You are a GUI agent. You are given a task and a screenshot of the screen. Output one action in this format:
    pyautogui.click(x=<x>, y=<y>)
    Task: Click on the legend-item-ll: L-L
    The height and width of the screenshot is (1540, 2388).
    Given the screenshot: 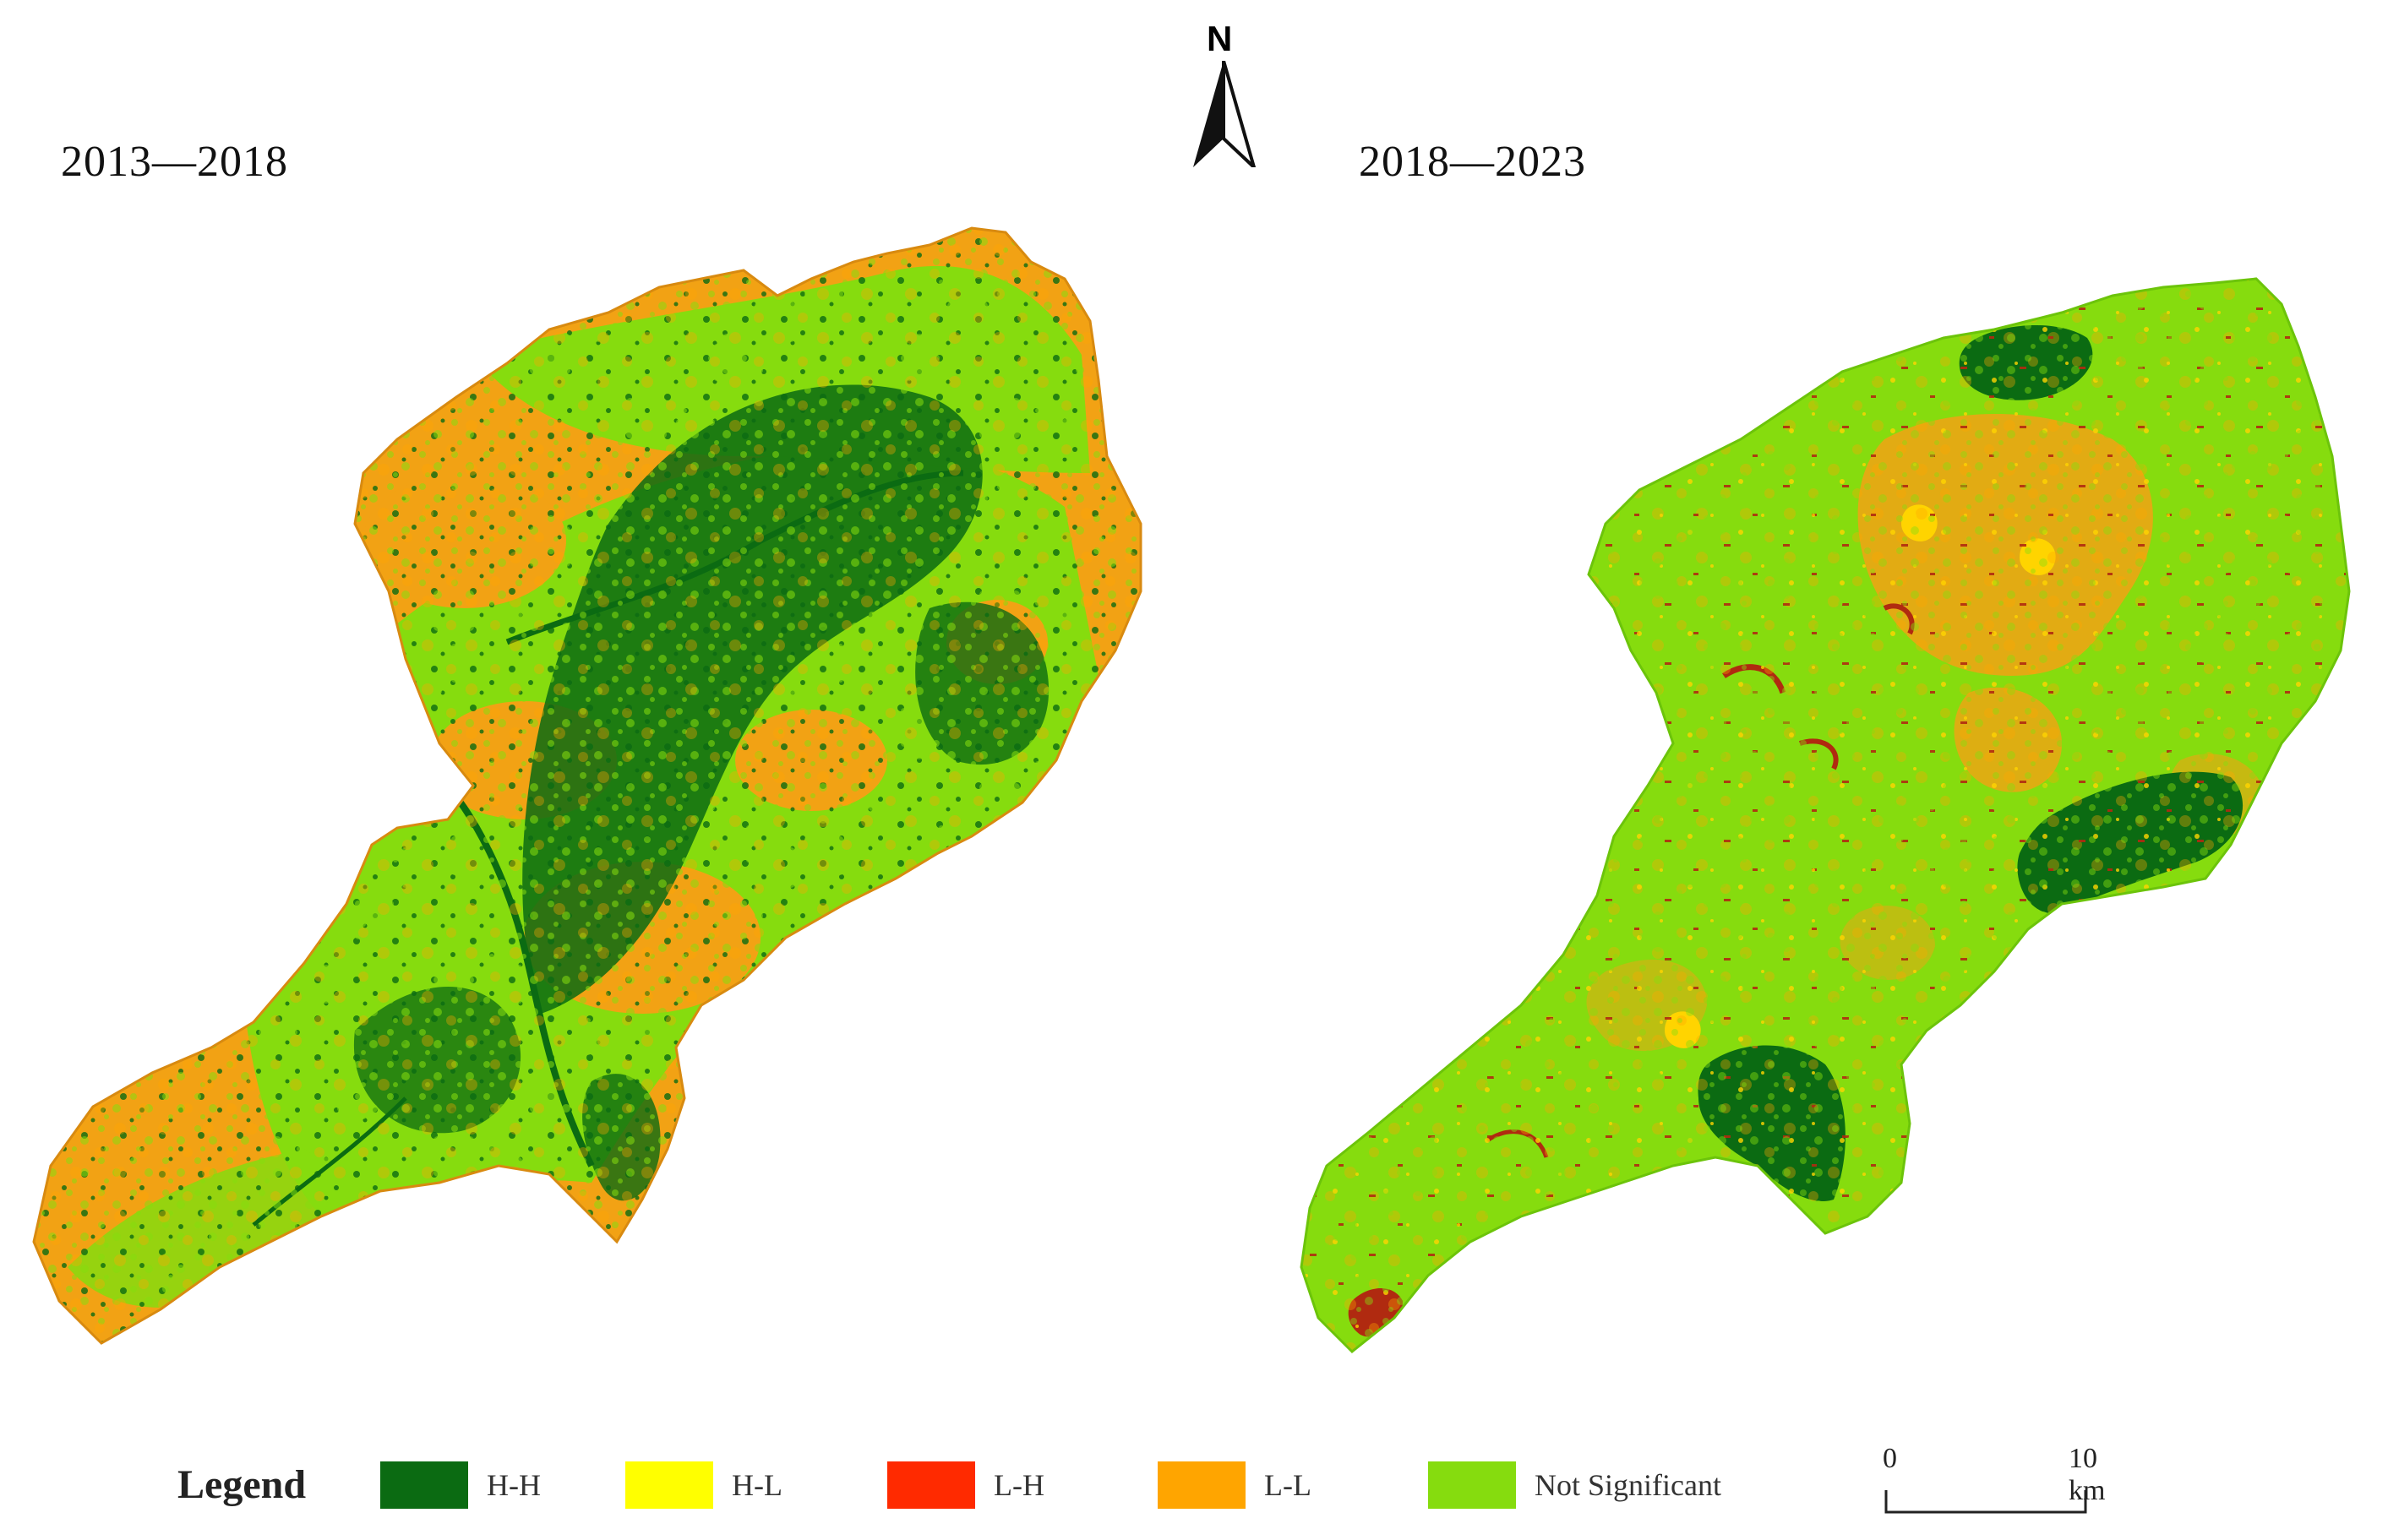 What is the action you would take?
    pyautogui.click(x=1234, y=1485)
    